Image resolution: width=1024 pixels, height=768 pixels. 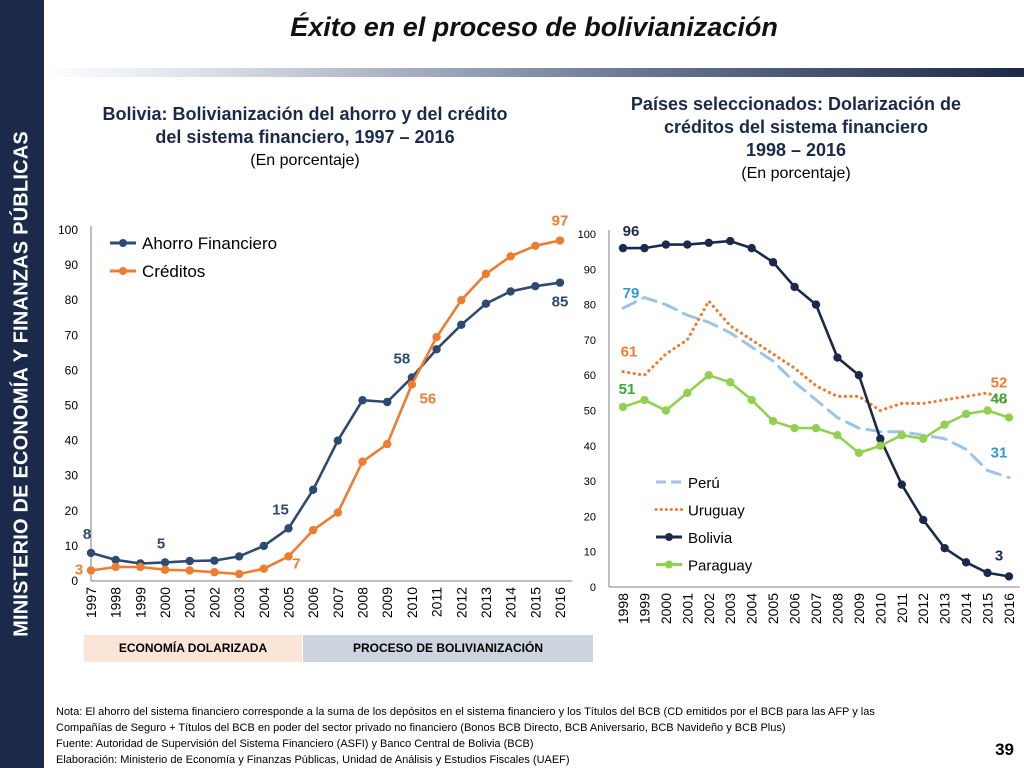 What do you see at coordinates (461, 602) in the screenshot?
I see `left-x-tick-label: 2012` at bounding box center [461, 602].